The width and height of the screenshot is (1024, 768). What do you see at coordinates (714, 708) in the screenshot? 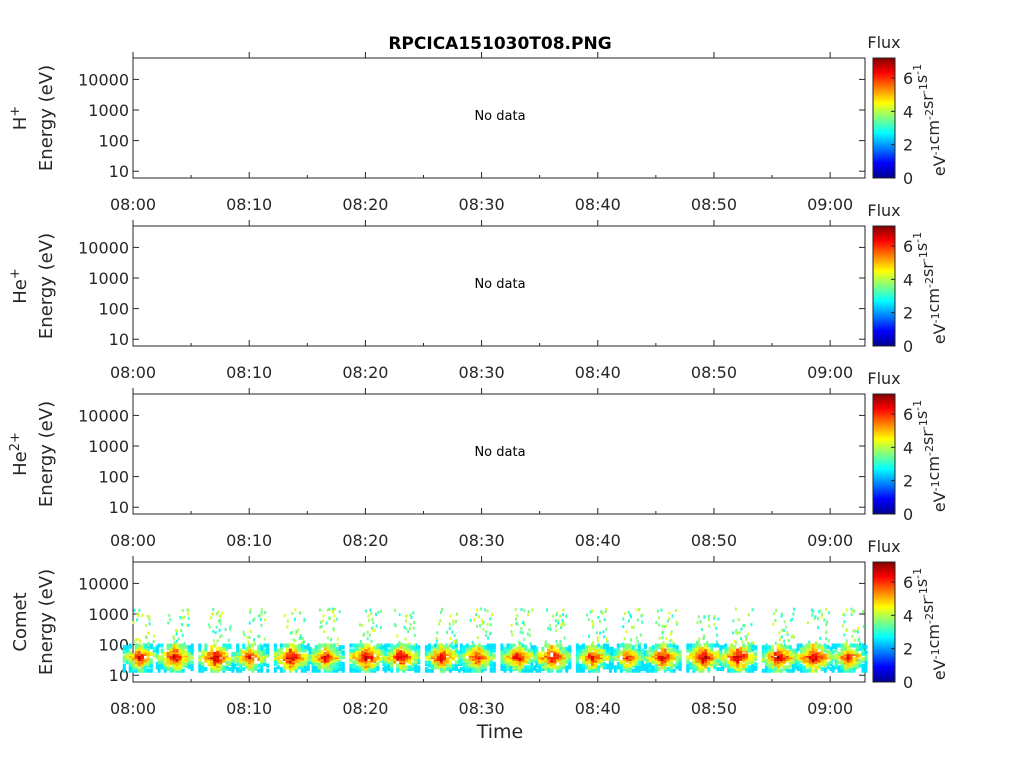
I see `x-tick-label: 08:50` at bounding box center [714, 708].